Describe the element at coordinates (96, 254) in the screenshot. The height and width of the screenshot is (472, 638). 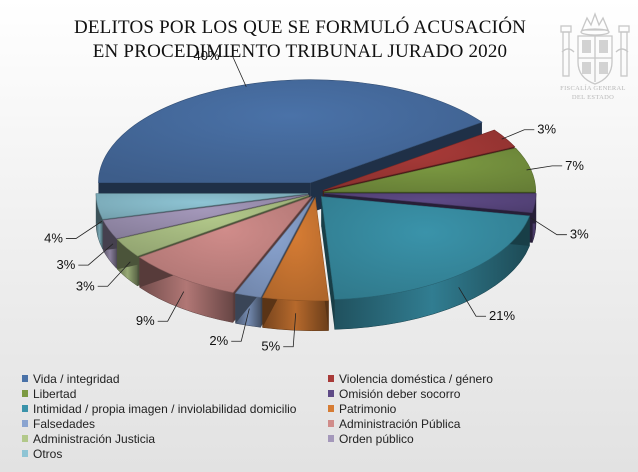
I see `leader-line-orden-publico` at that location.